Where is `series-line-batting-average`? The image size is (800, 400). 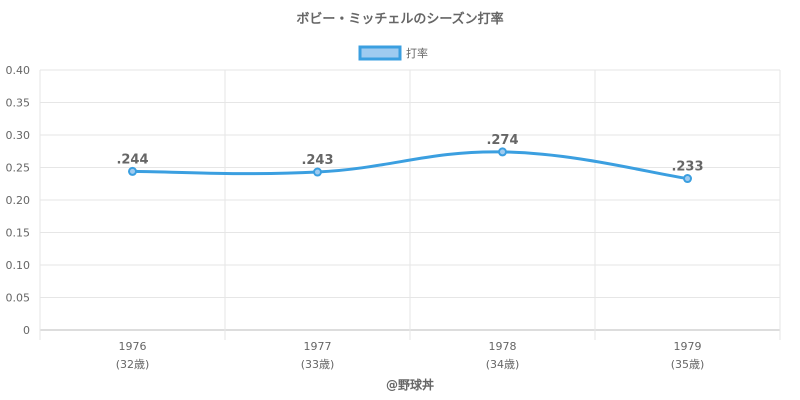 series-line-batting-average is located at coordinates (410, 165).